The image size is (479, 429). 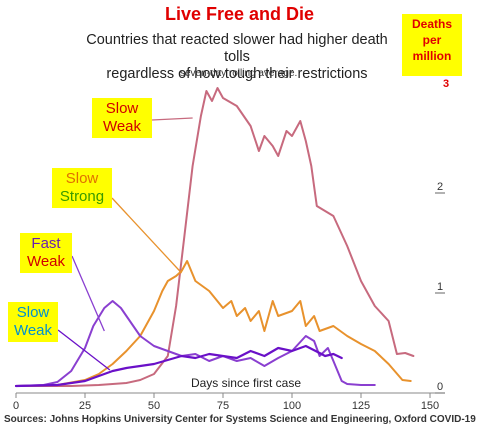 I want to click on y-tick-label: 0, so click(x=440, y=387).